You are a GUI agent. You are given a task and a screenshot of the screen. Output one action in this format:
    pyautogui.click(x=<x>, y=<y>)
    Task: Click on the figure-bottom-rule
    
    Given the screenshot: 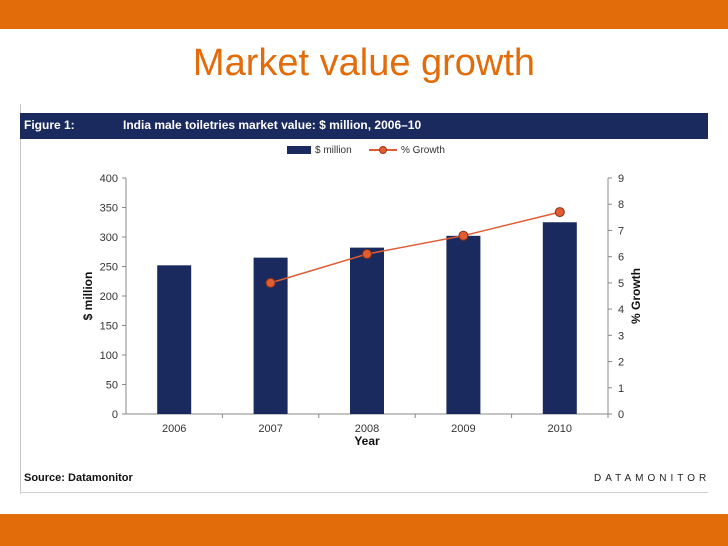 What is the action you would take?
    pyautogui.click(x=364, y=492)
    